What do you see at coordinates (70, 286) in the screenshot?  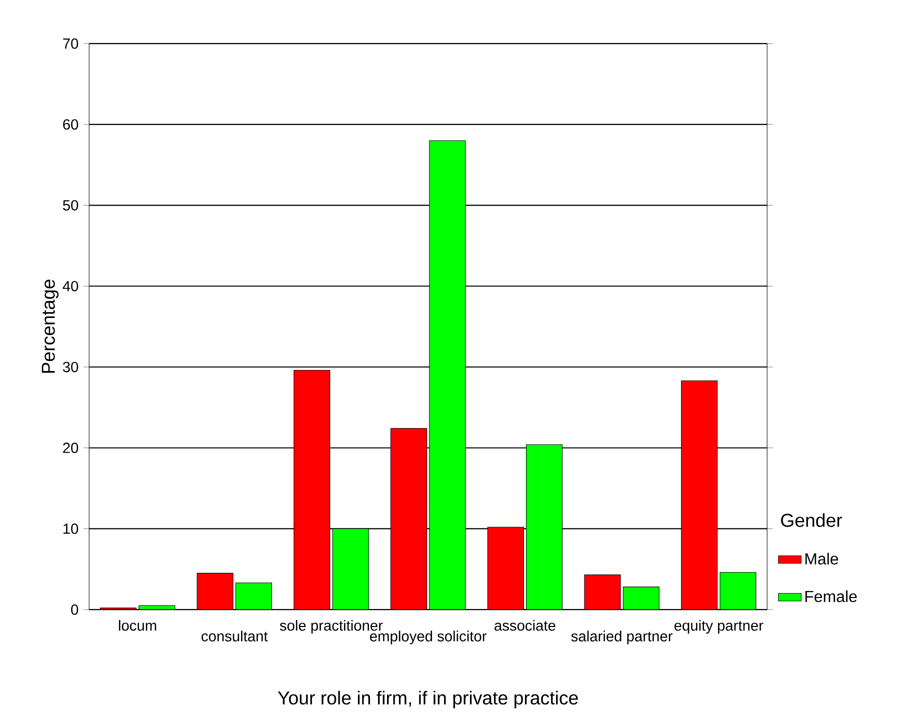 I see `y-tick-label: 40` at bounding box center [70, 286].